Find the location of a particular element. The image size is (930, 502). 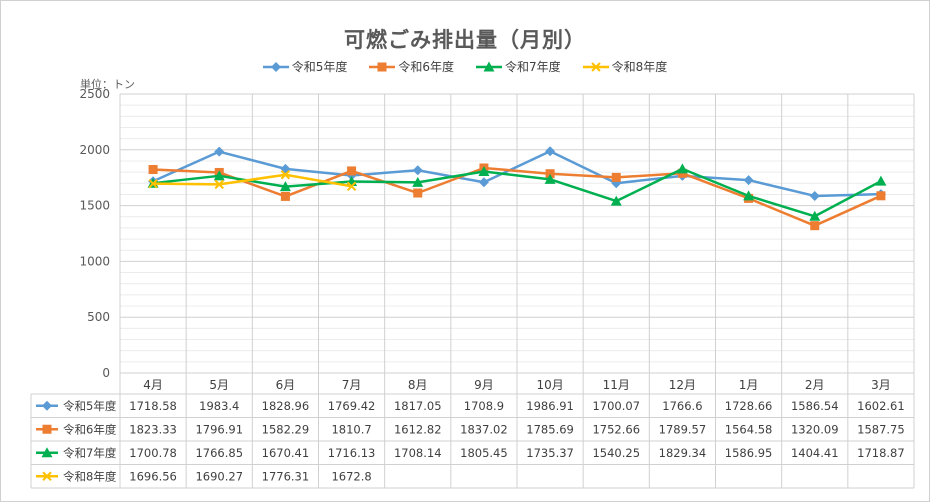

table-series-name: 令和5年度 is located at coordinates (90, 406).